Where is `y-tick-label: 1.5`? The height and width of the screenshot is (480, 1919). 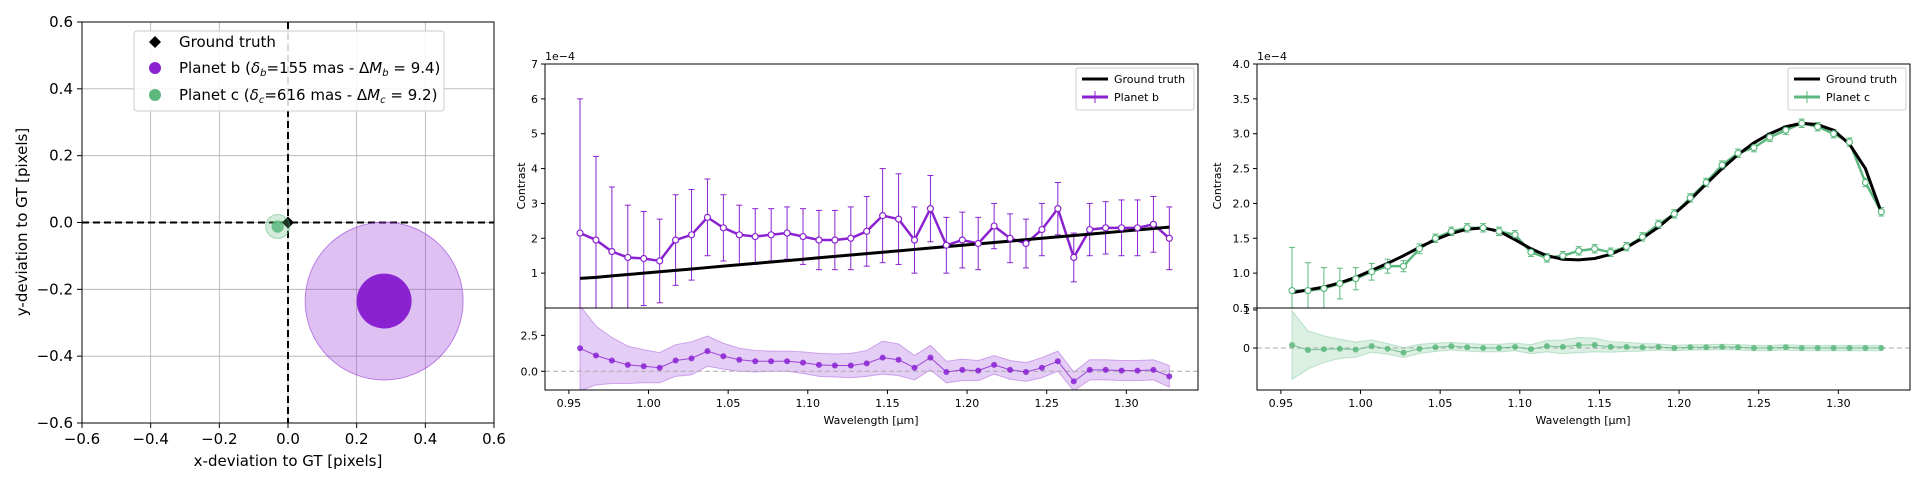 y-tick-label: 1.5 is located at coordinates (1242, 238).